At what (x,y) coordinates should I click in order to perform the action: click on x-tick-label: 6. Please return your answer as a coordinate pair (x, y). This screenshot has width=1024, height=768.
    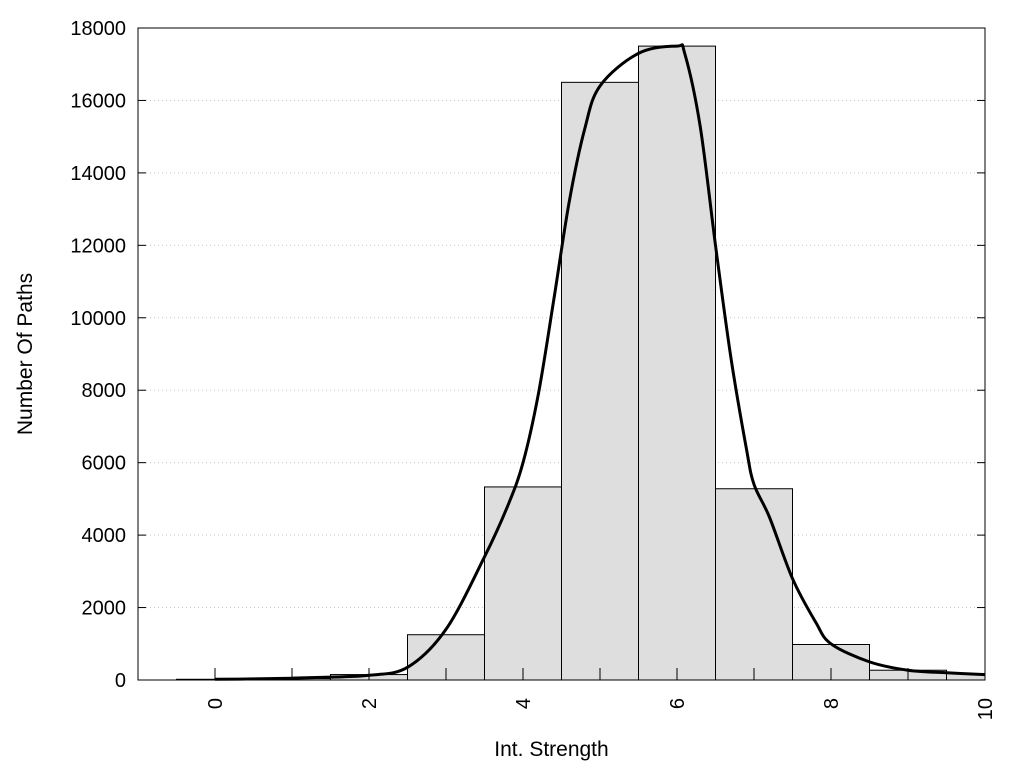
    Looking at the image, I should click on (678, 703).